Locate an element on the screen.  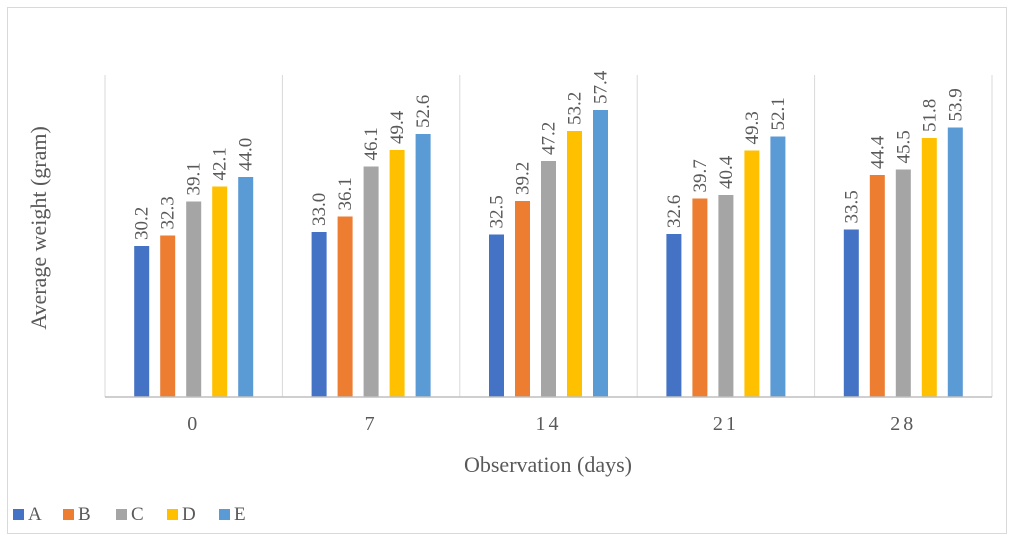
legend-item-D: D is located at coordinates (181, 514).